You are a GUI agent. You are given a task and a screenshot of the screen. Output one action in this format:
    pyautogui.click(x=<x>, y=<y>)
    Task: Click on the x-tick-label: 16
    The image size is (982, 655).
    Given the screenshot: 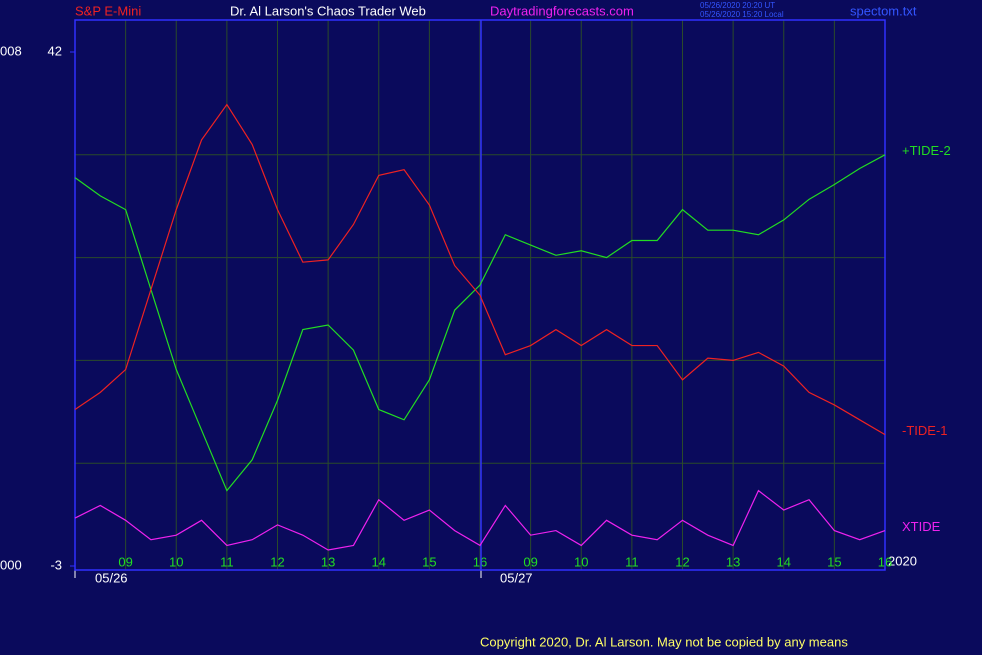 What is the action you would take?
    pyautogui.click(x=480, y=561)
    